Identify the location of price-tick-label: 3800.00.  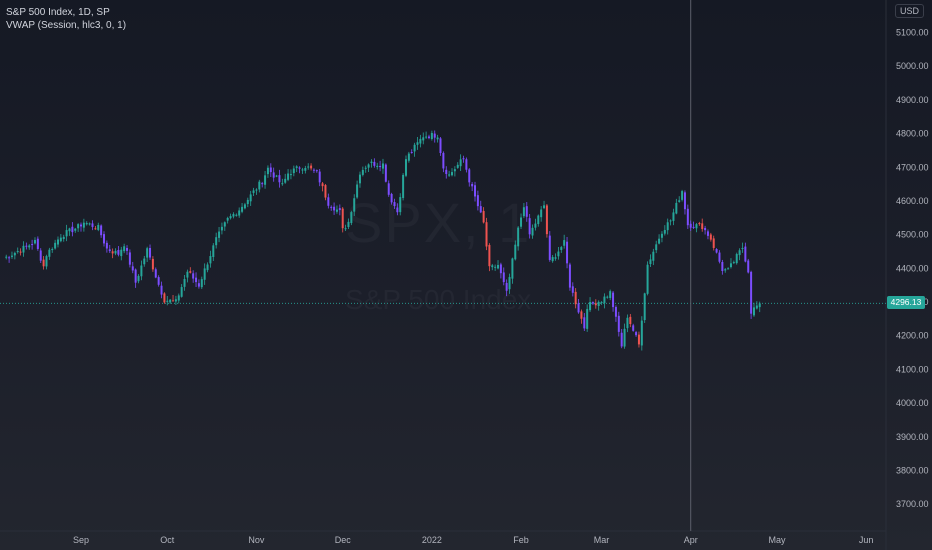
(912, 470).